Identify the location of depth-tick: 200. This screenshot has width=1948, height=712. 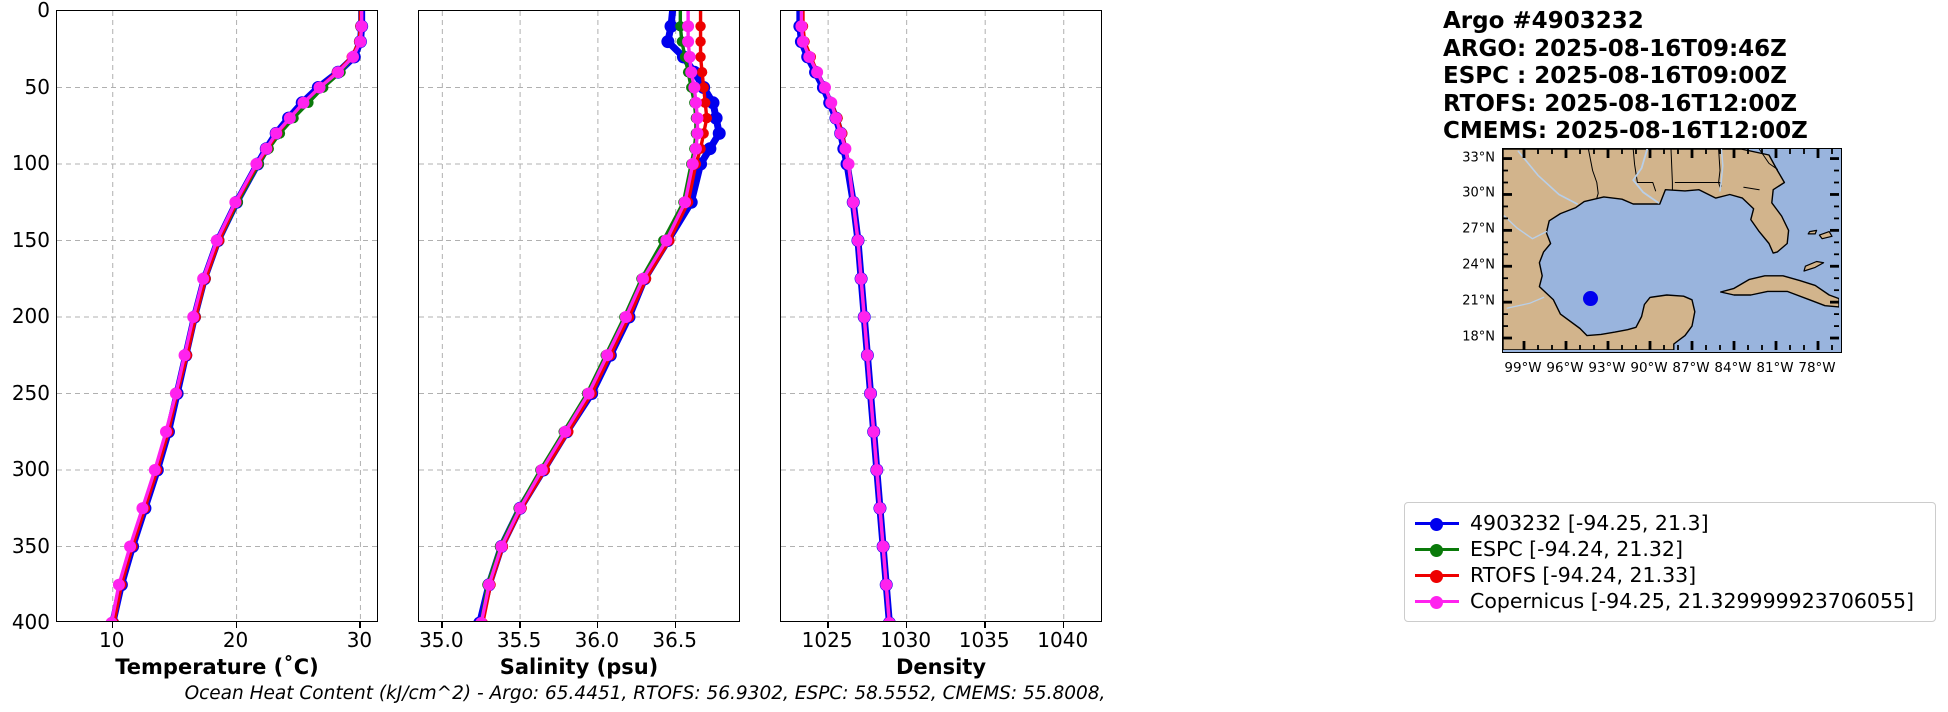
(30, 316).